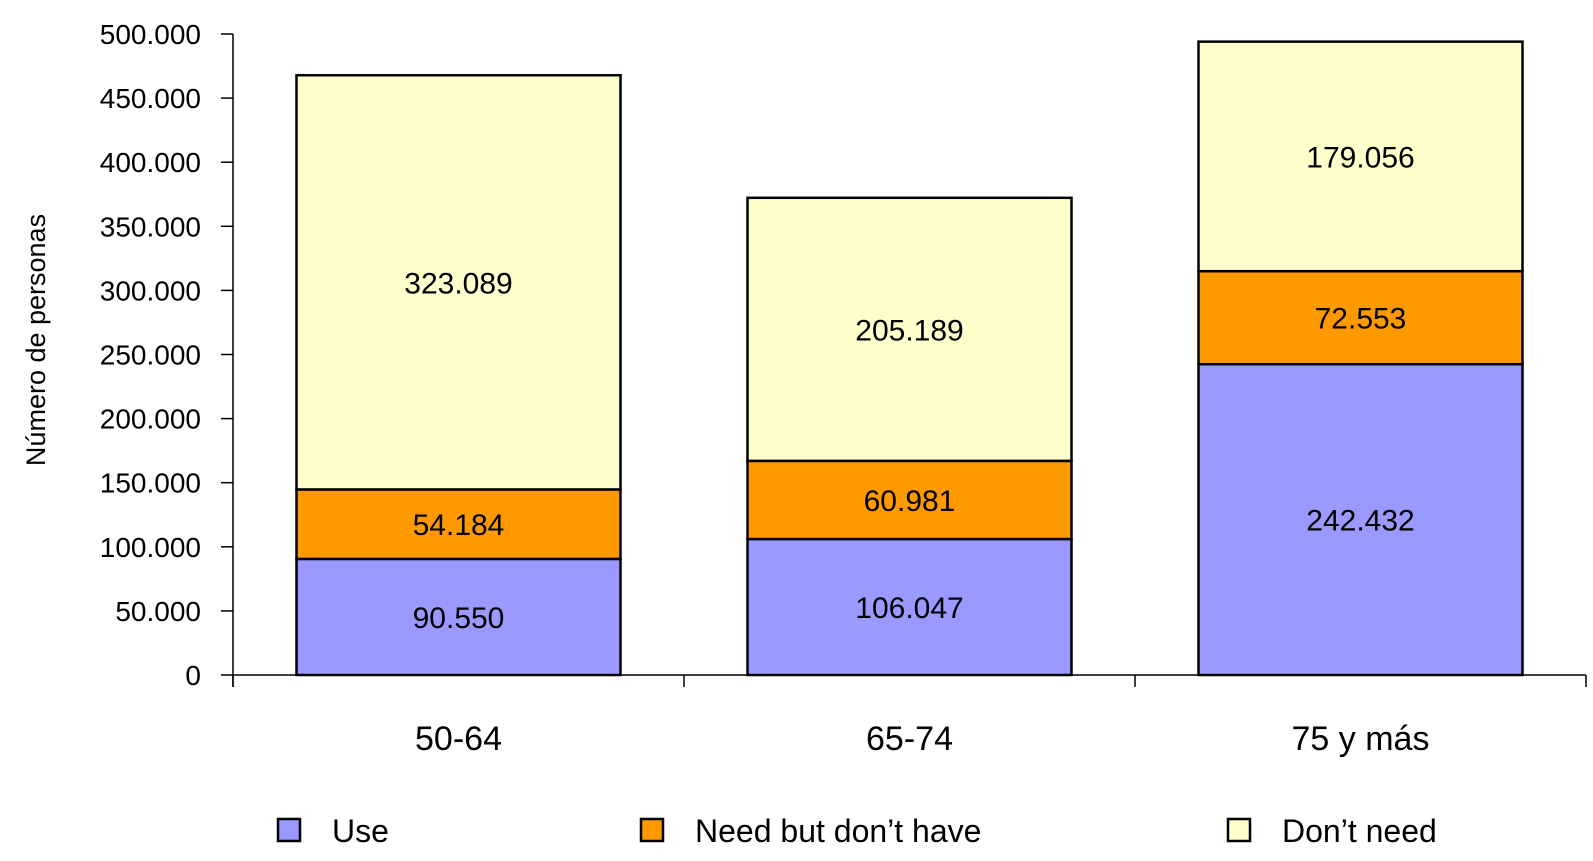 The height and width of the screenshot is (861, 1593). I want to click on data-label: 106.047, so click(909, 608).